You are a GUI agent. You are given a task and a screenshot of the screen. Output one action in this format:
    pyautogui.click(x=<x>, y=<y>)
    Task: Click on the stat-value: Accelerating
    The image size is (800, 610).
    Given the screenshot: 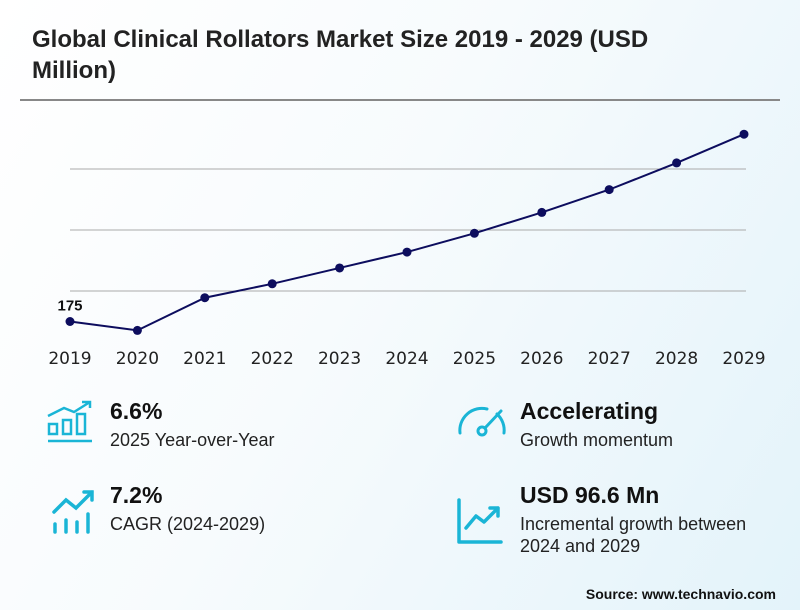 What is the action you would take?
    pyautogui.click(x=589, y=411)
    